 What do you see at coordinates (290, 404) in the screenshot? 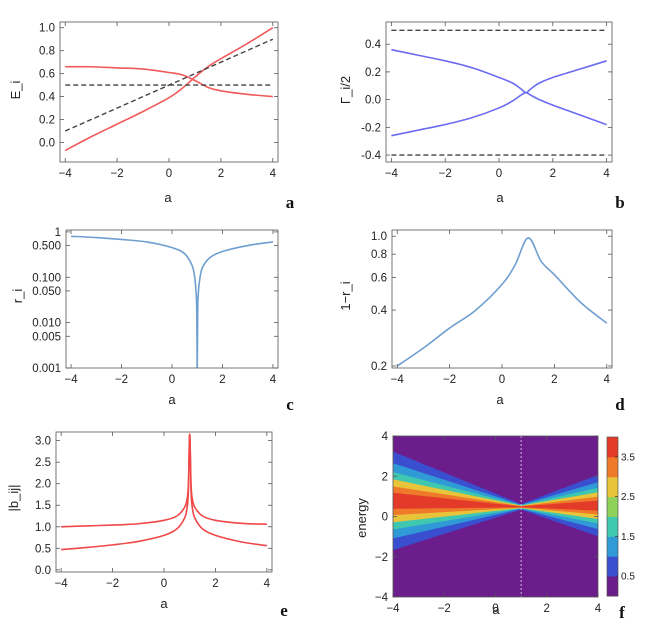
I see `panel-label: c` at bounding box center [290, 404].